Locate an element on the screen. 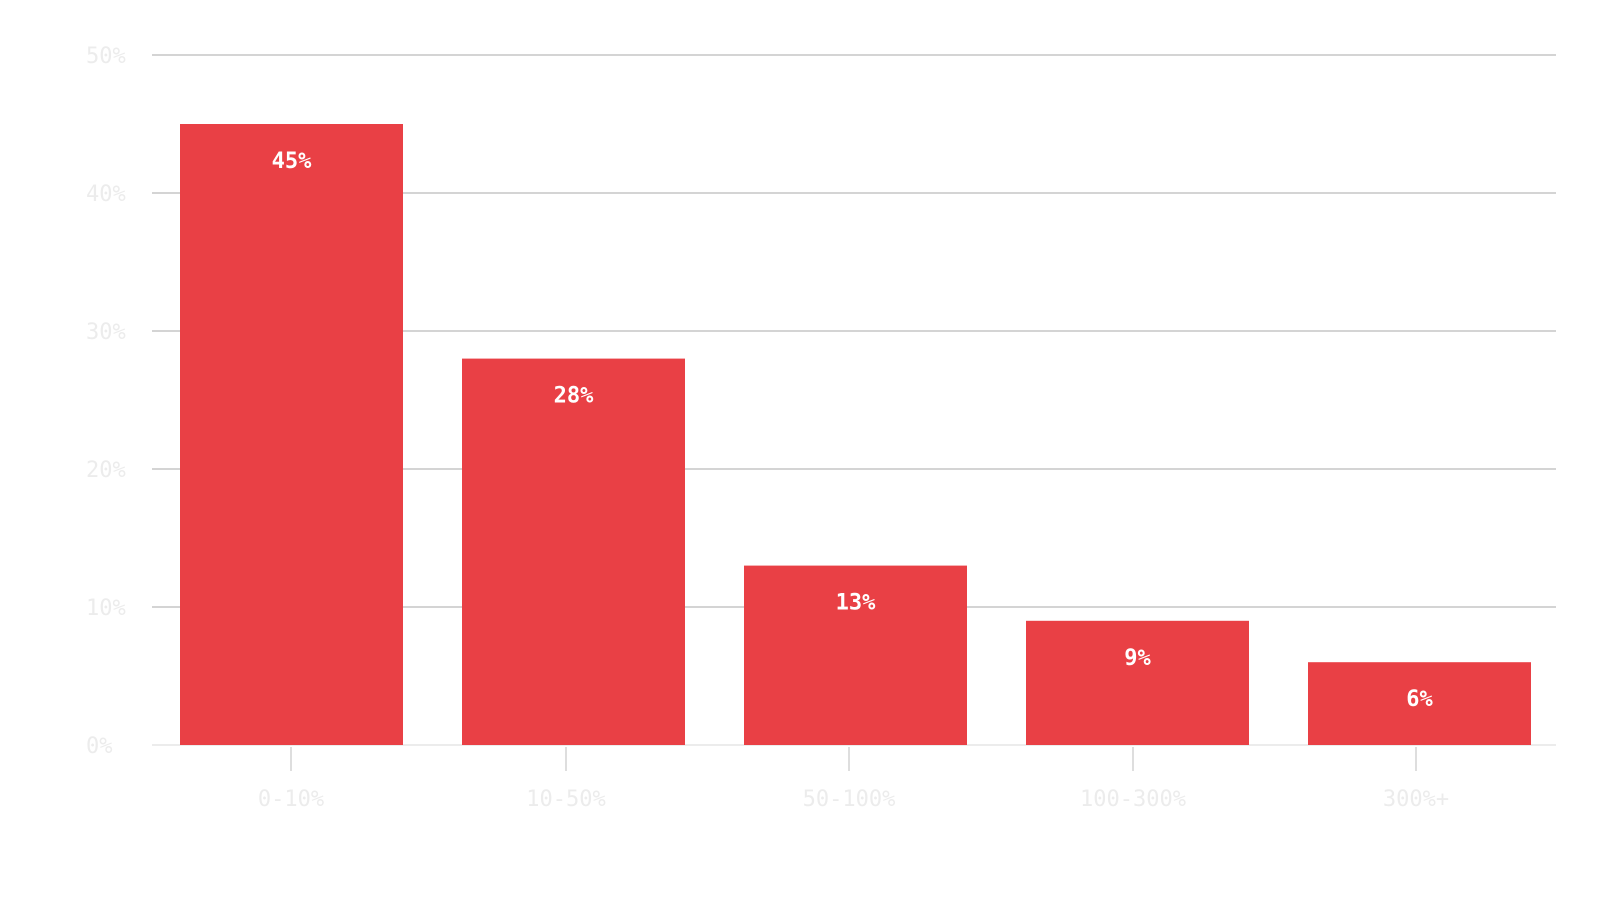 The image size is (1600, 920). y-tick-label: 20% is located at coordinates (106, 470).